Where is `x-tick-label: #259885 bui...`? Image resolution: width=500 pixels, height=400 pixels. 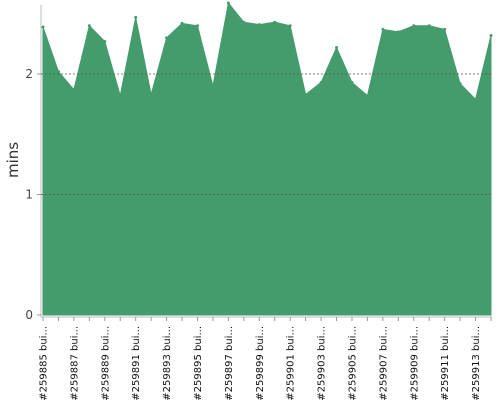 x-tick-label: #259885 bui... is located at coordinates (44, 363).